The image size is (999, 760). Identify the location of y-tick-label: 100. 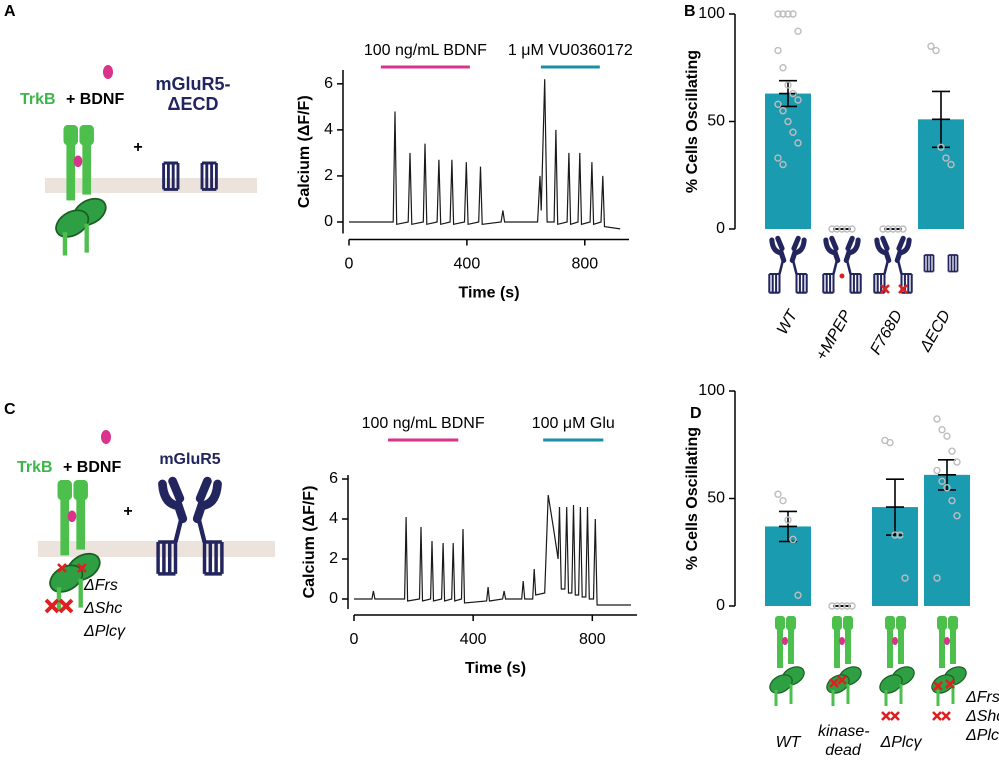
(711, 13).